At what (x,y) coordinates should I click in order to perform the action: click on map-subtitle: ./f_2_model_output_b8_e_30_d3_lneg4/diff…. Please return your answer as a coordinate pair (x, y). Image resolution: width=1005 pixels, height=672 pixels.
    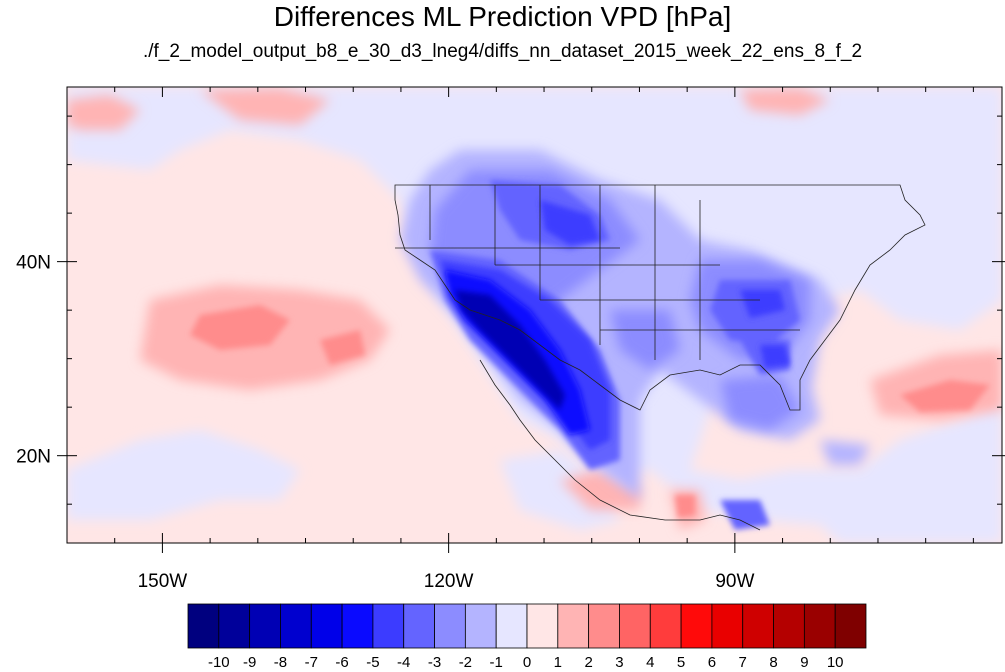
    Looking at the image, I should click on (502, 51).